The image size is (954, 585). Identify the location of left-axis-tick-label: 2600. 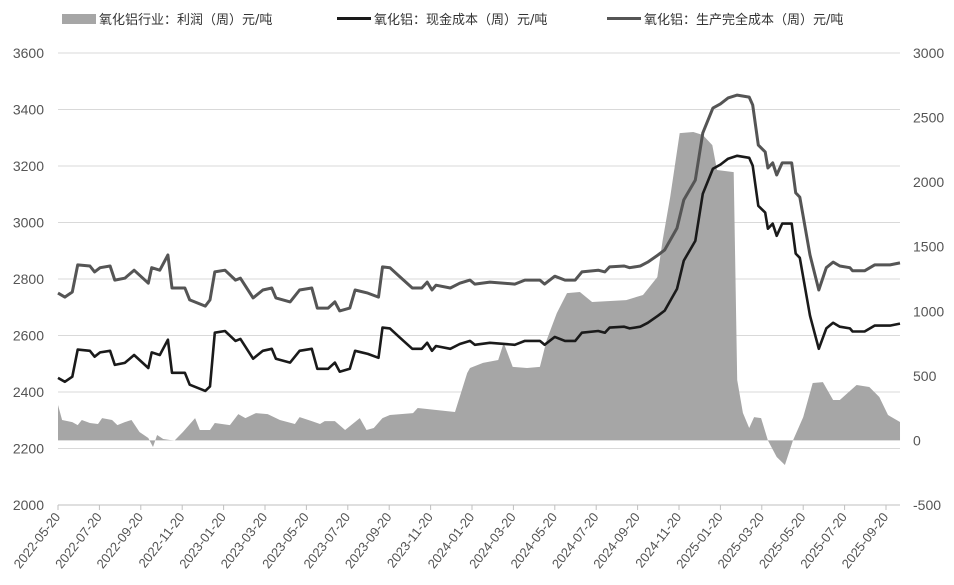
(28, 336).